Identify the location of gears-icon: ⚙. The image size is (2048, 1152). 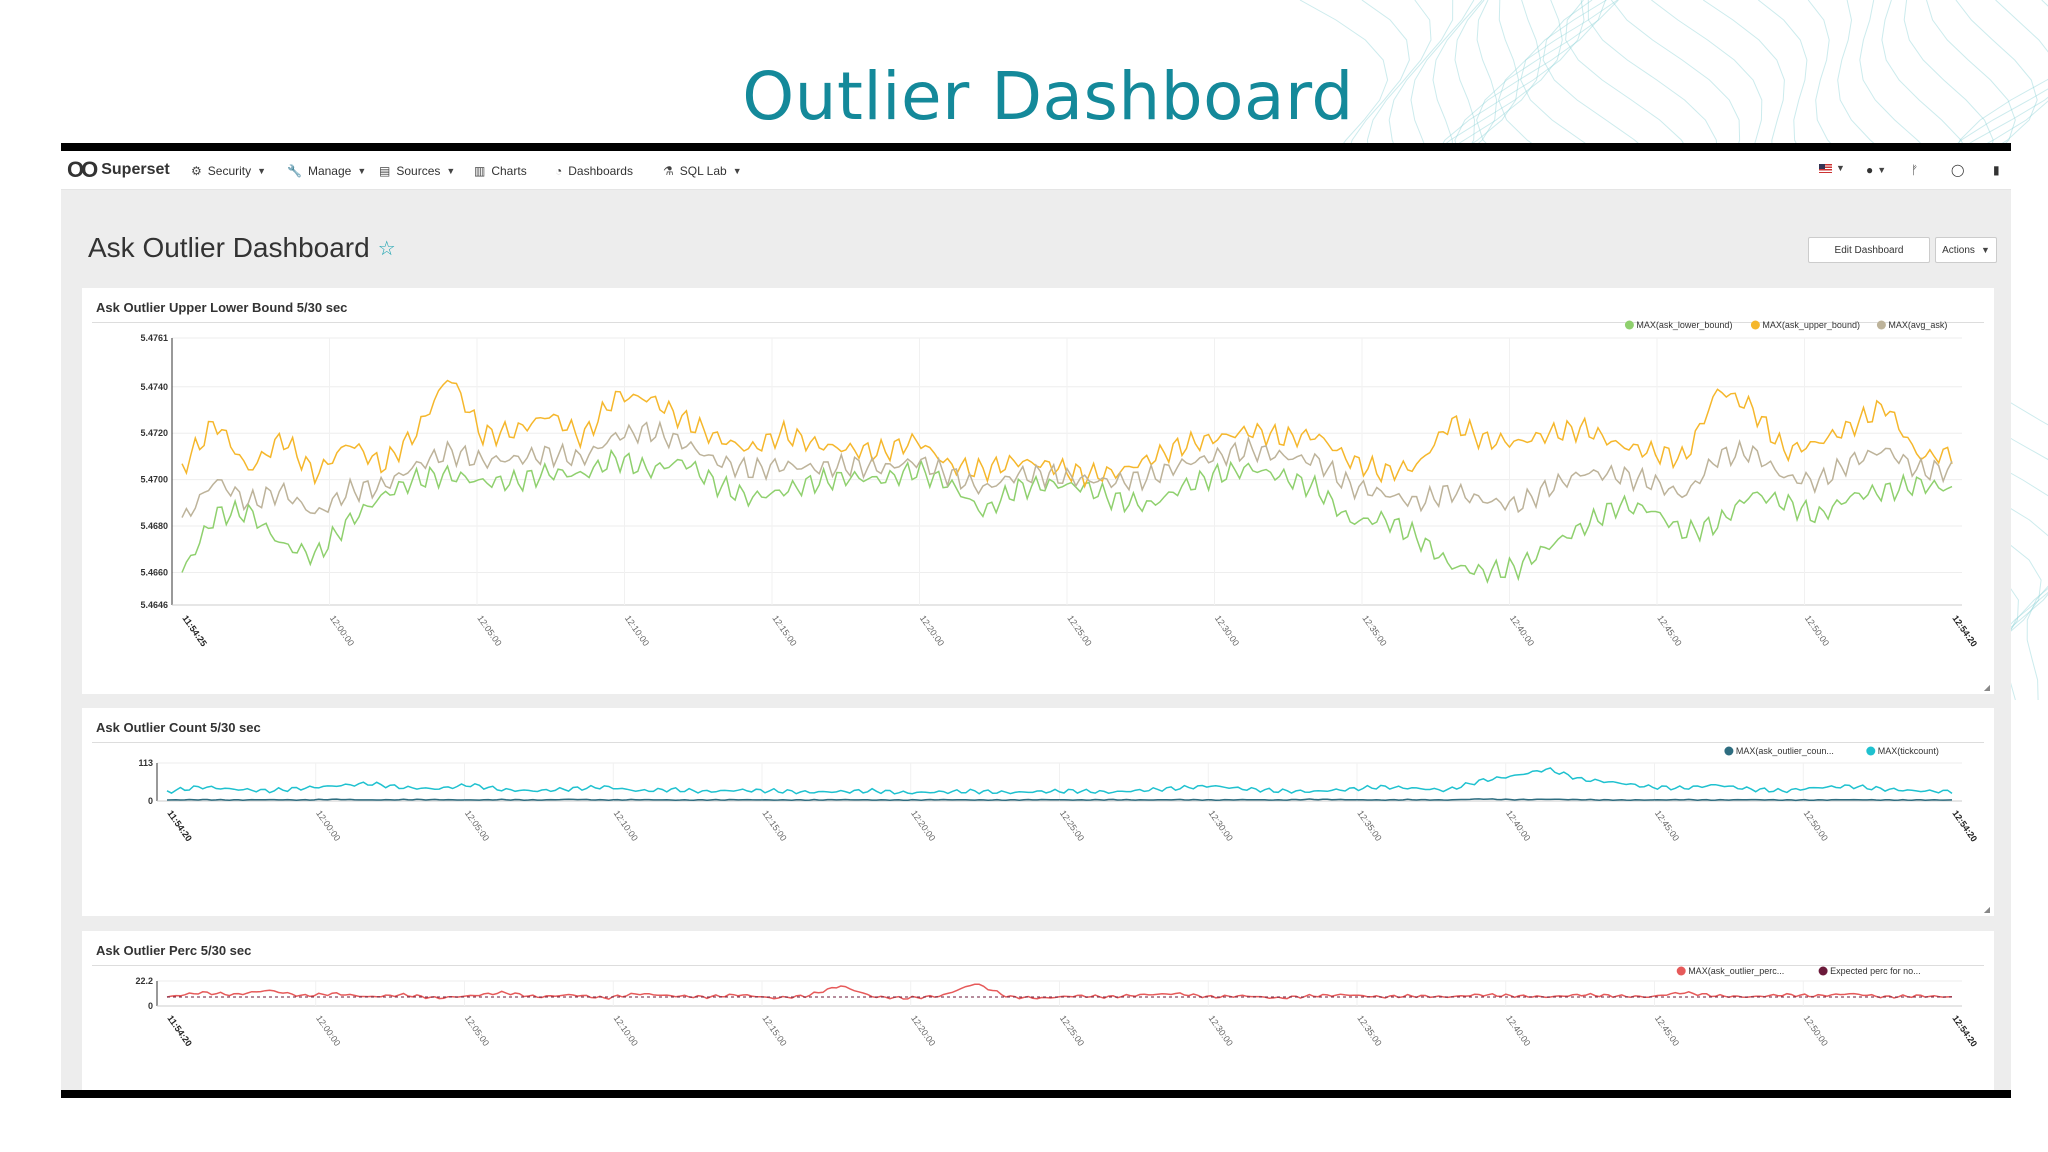
(196, 171).